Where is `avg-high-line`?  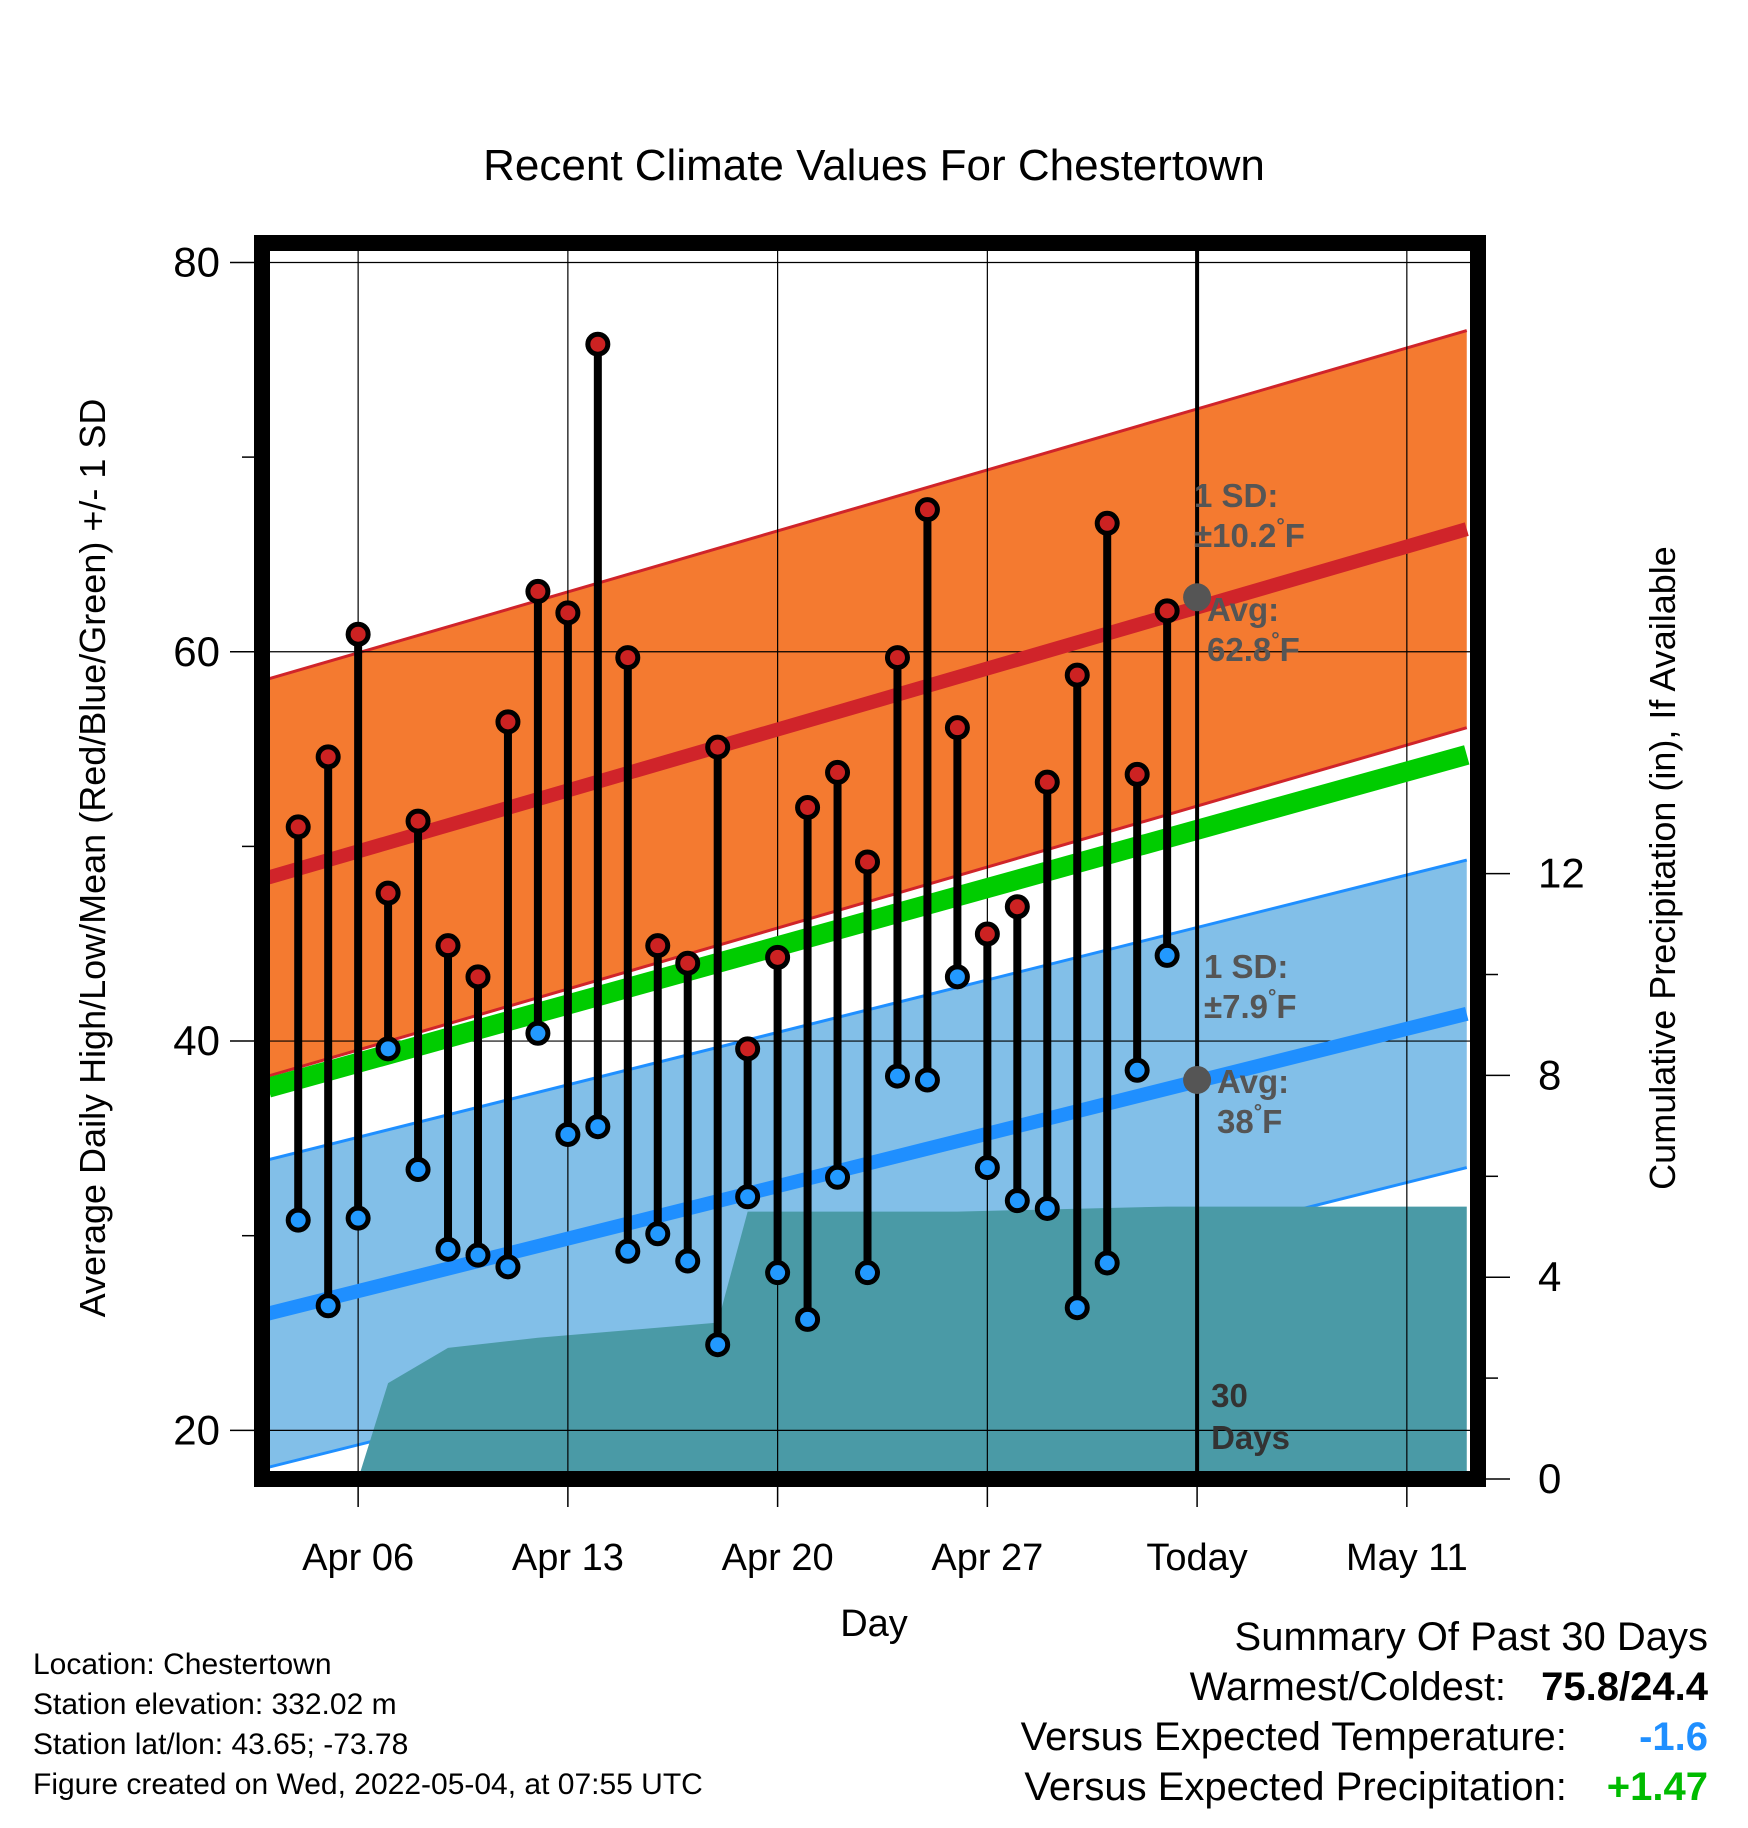
avg-high-line is located at coordinates (869, 703).